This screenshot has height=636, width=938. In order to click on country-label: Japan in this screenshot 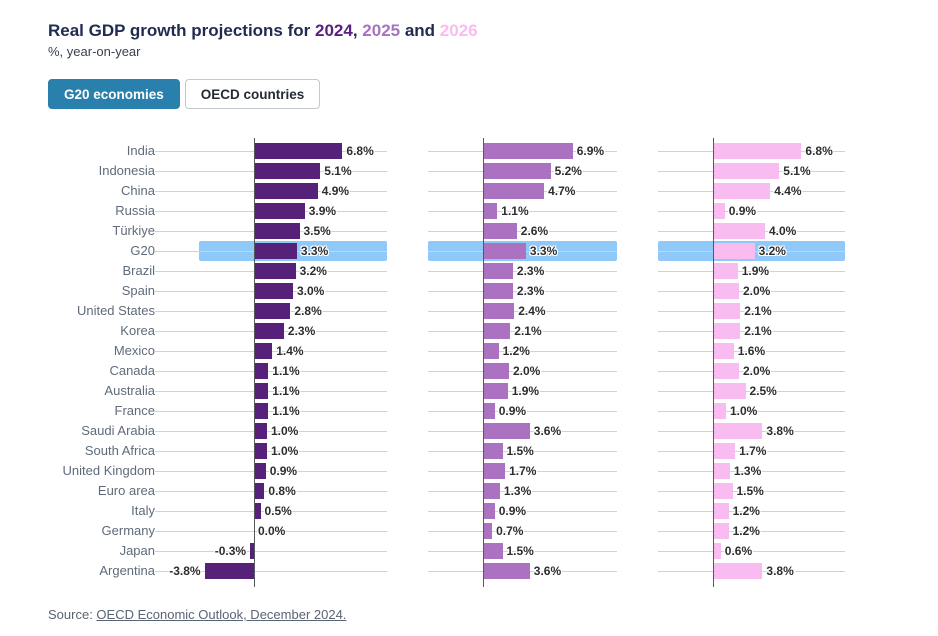, I will do `click(137, 550)`.